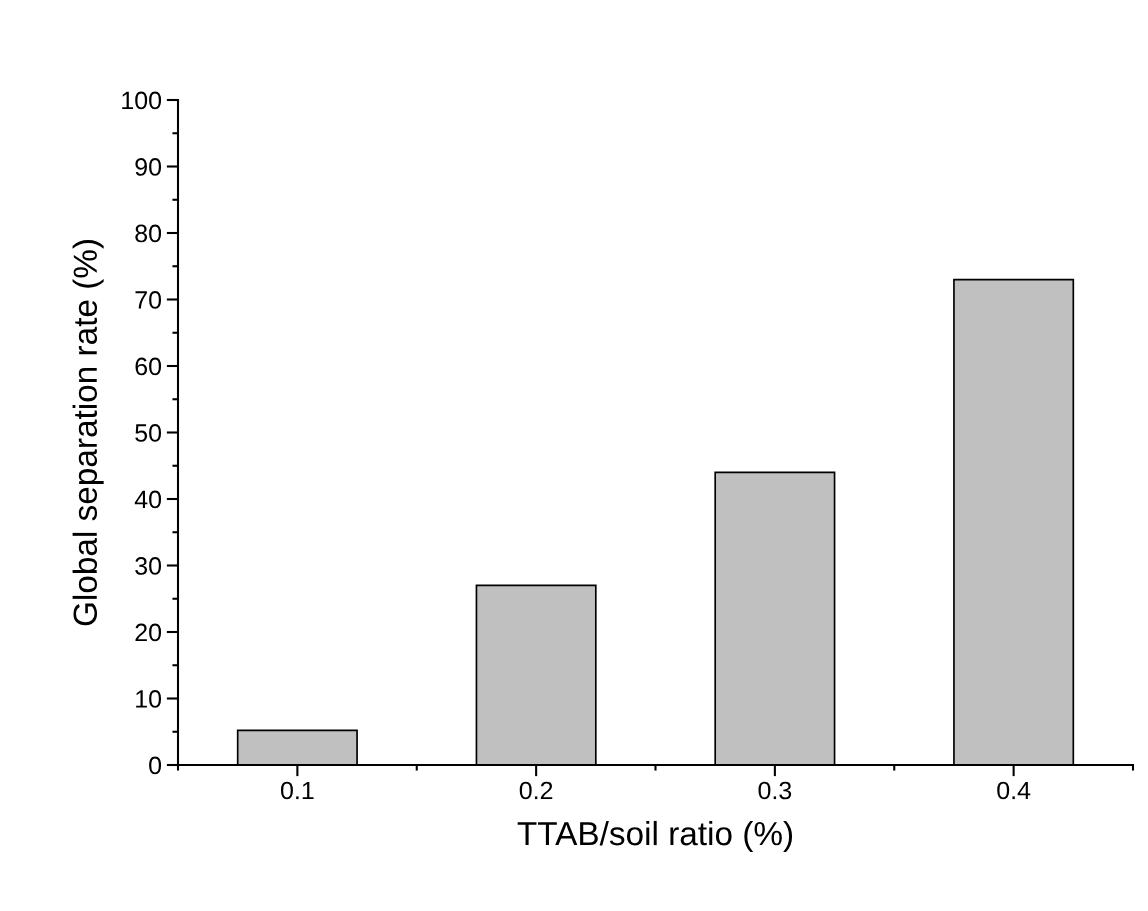  Describe the element at coordinates (142, 100) in the screenshot. I see `y-tick-label: 100` at that location.